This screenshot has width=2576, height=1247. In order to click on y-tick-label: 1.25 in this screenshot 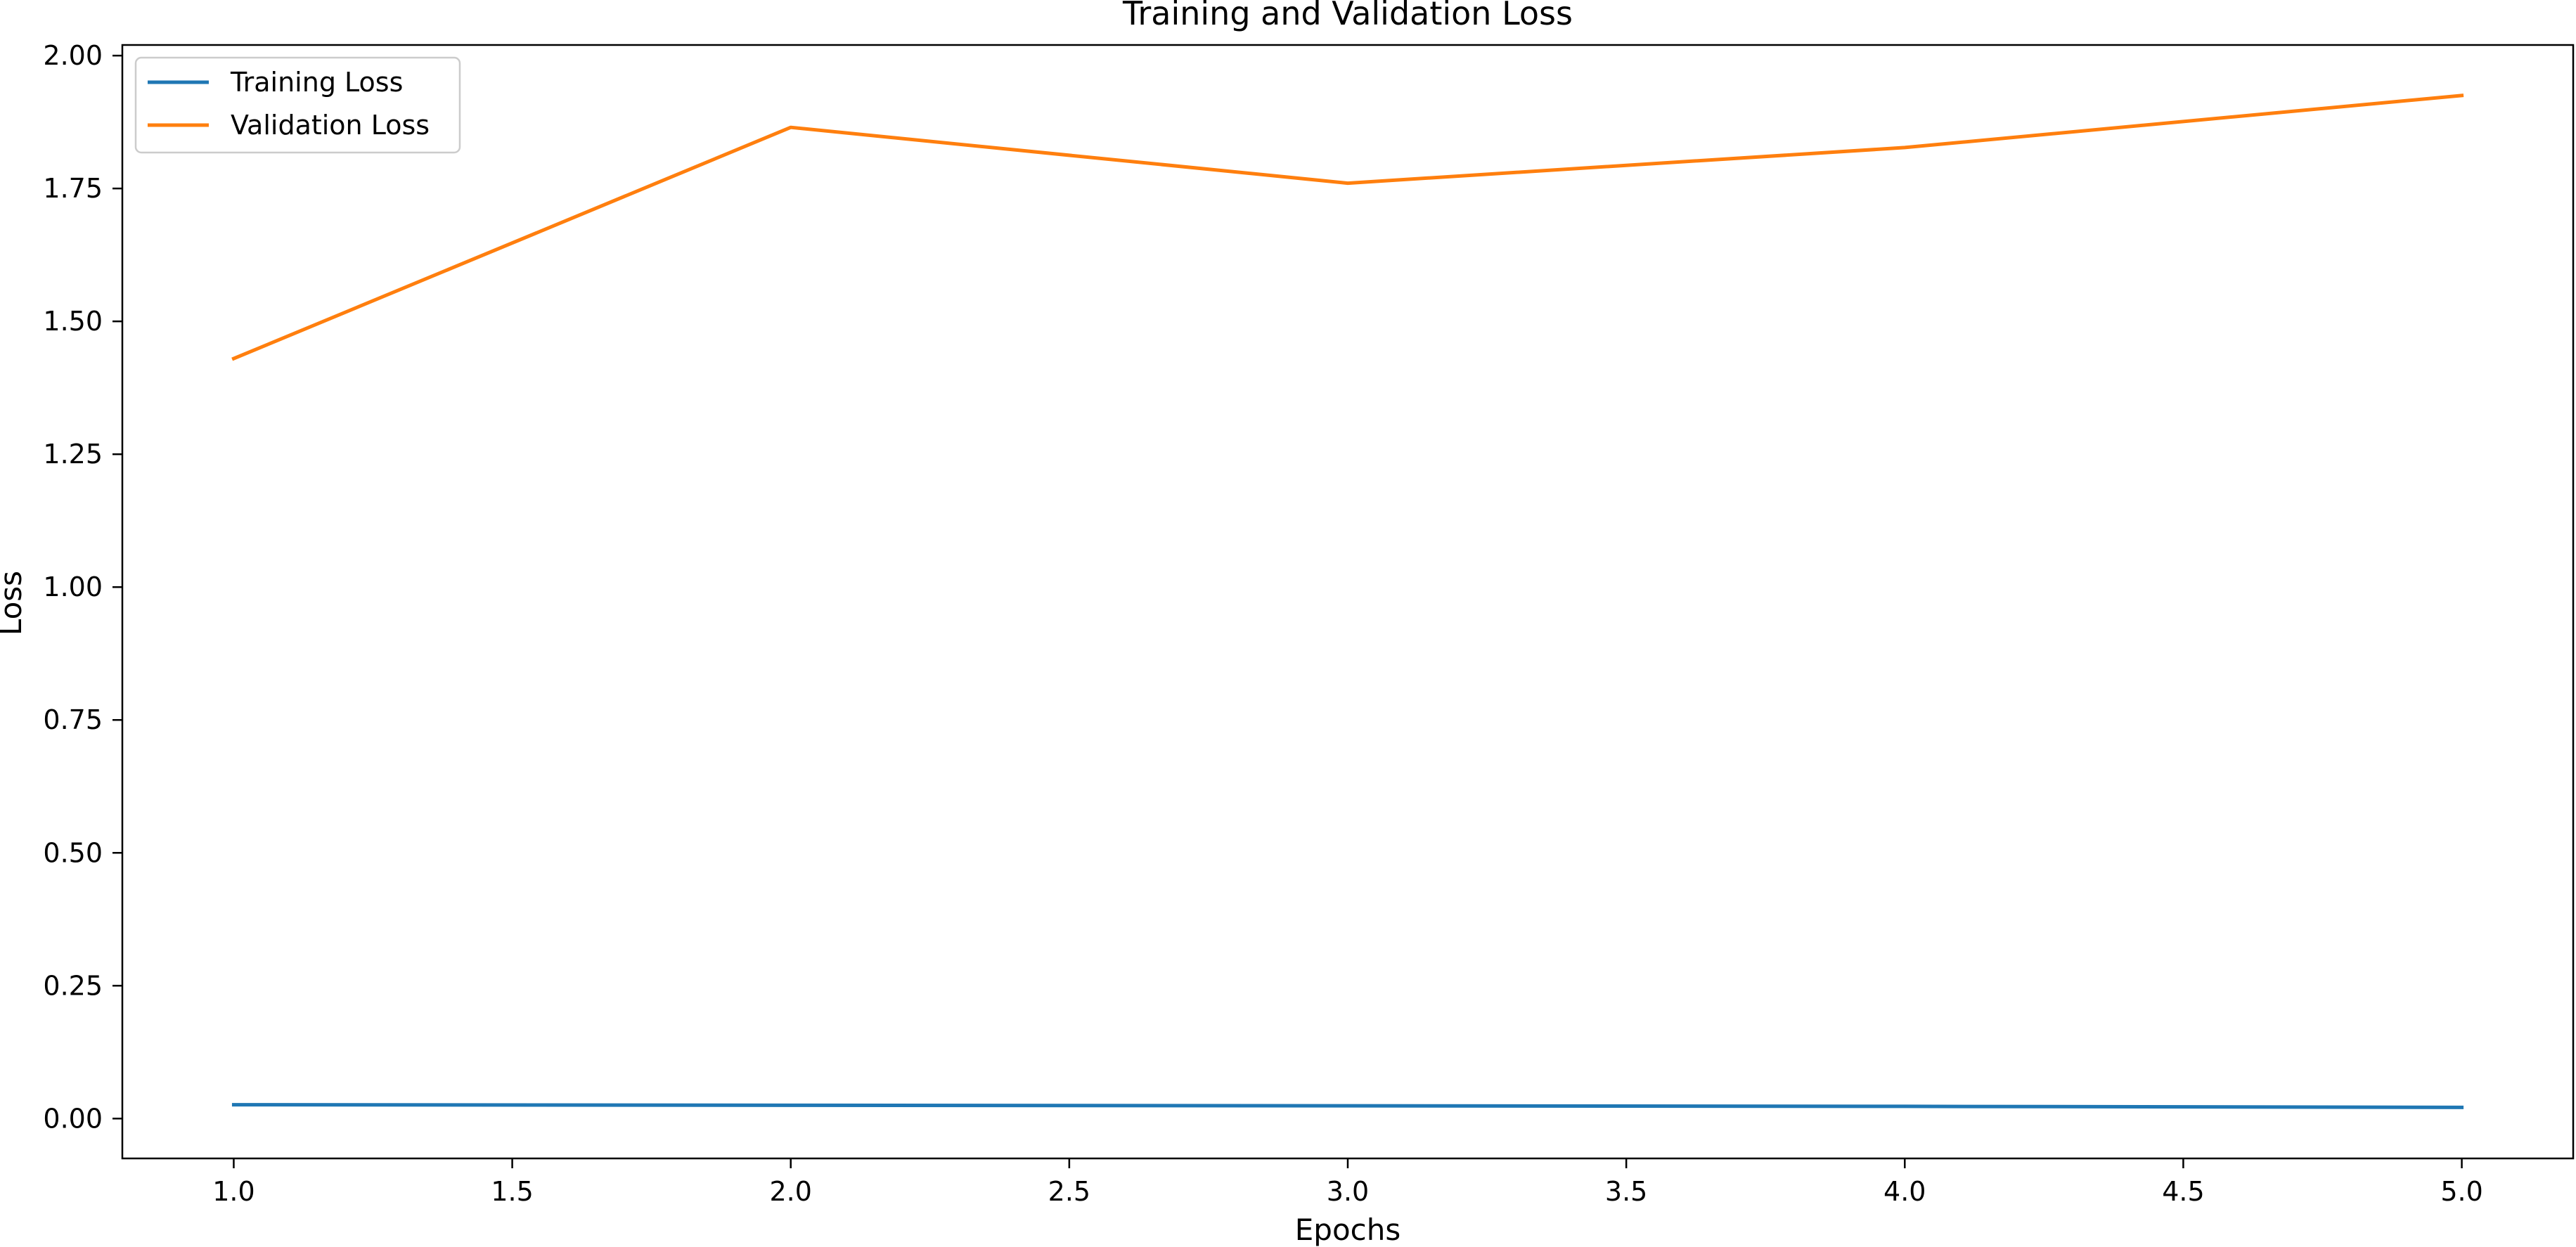, I will do `click(73, 454)`.